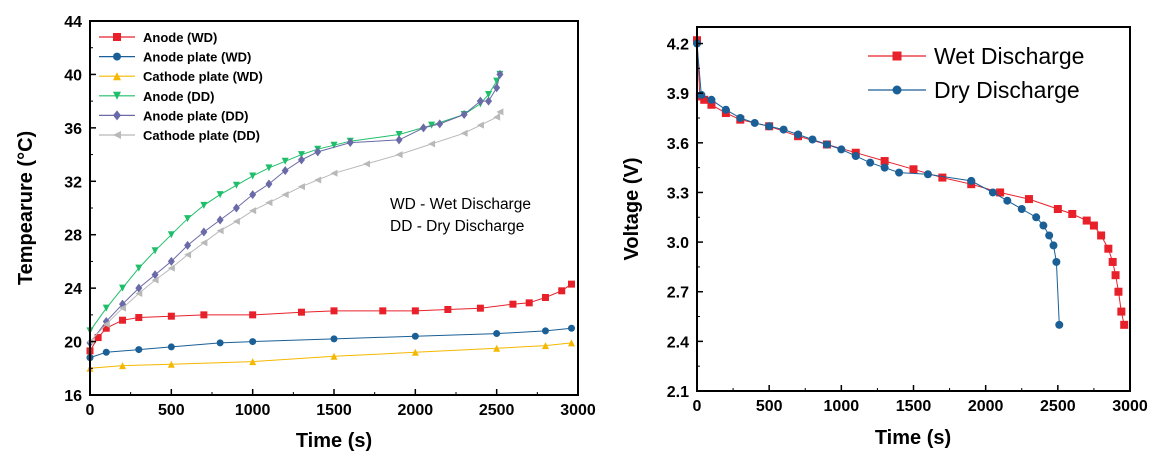 This screenshot has height=462, width=1156. What do you see at coordinates (334, 441) in the screenshot?
I see `temperature-x-axis-title: Time (s)` at bounding box center [334, 441].